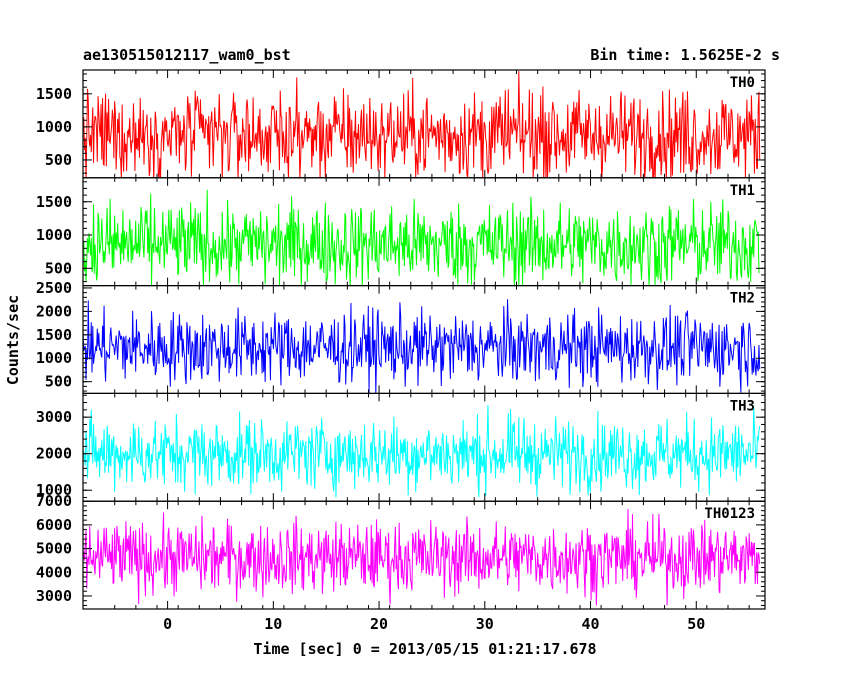 The width and height of the screenshot is (850, 685). What do you see at coordinates (273, 624) in the screenshot?
I see `x-tick-label: 10` at bounding box center [273, 624].